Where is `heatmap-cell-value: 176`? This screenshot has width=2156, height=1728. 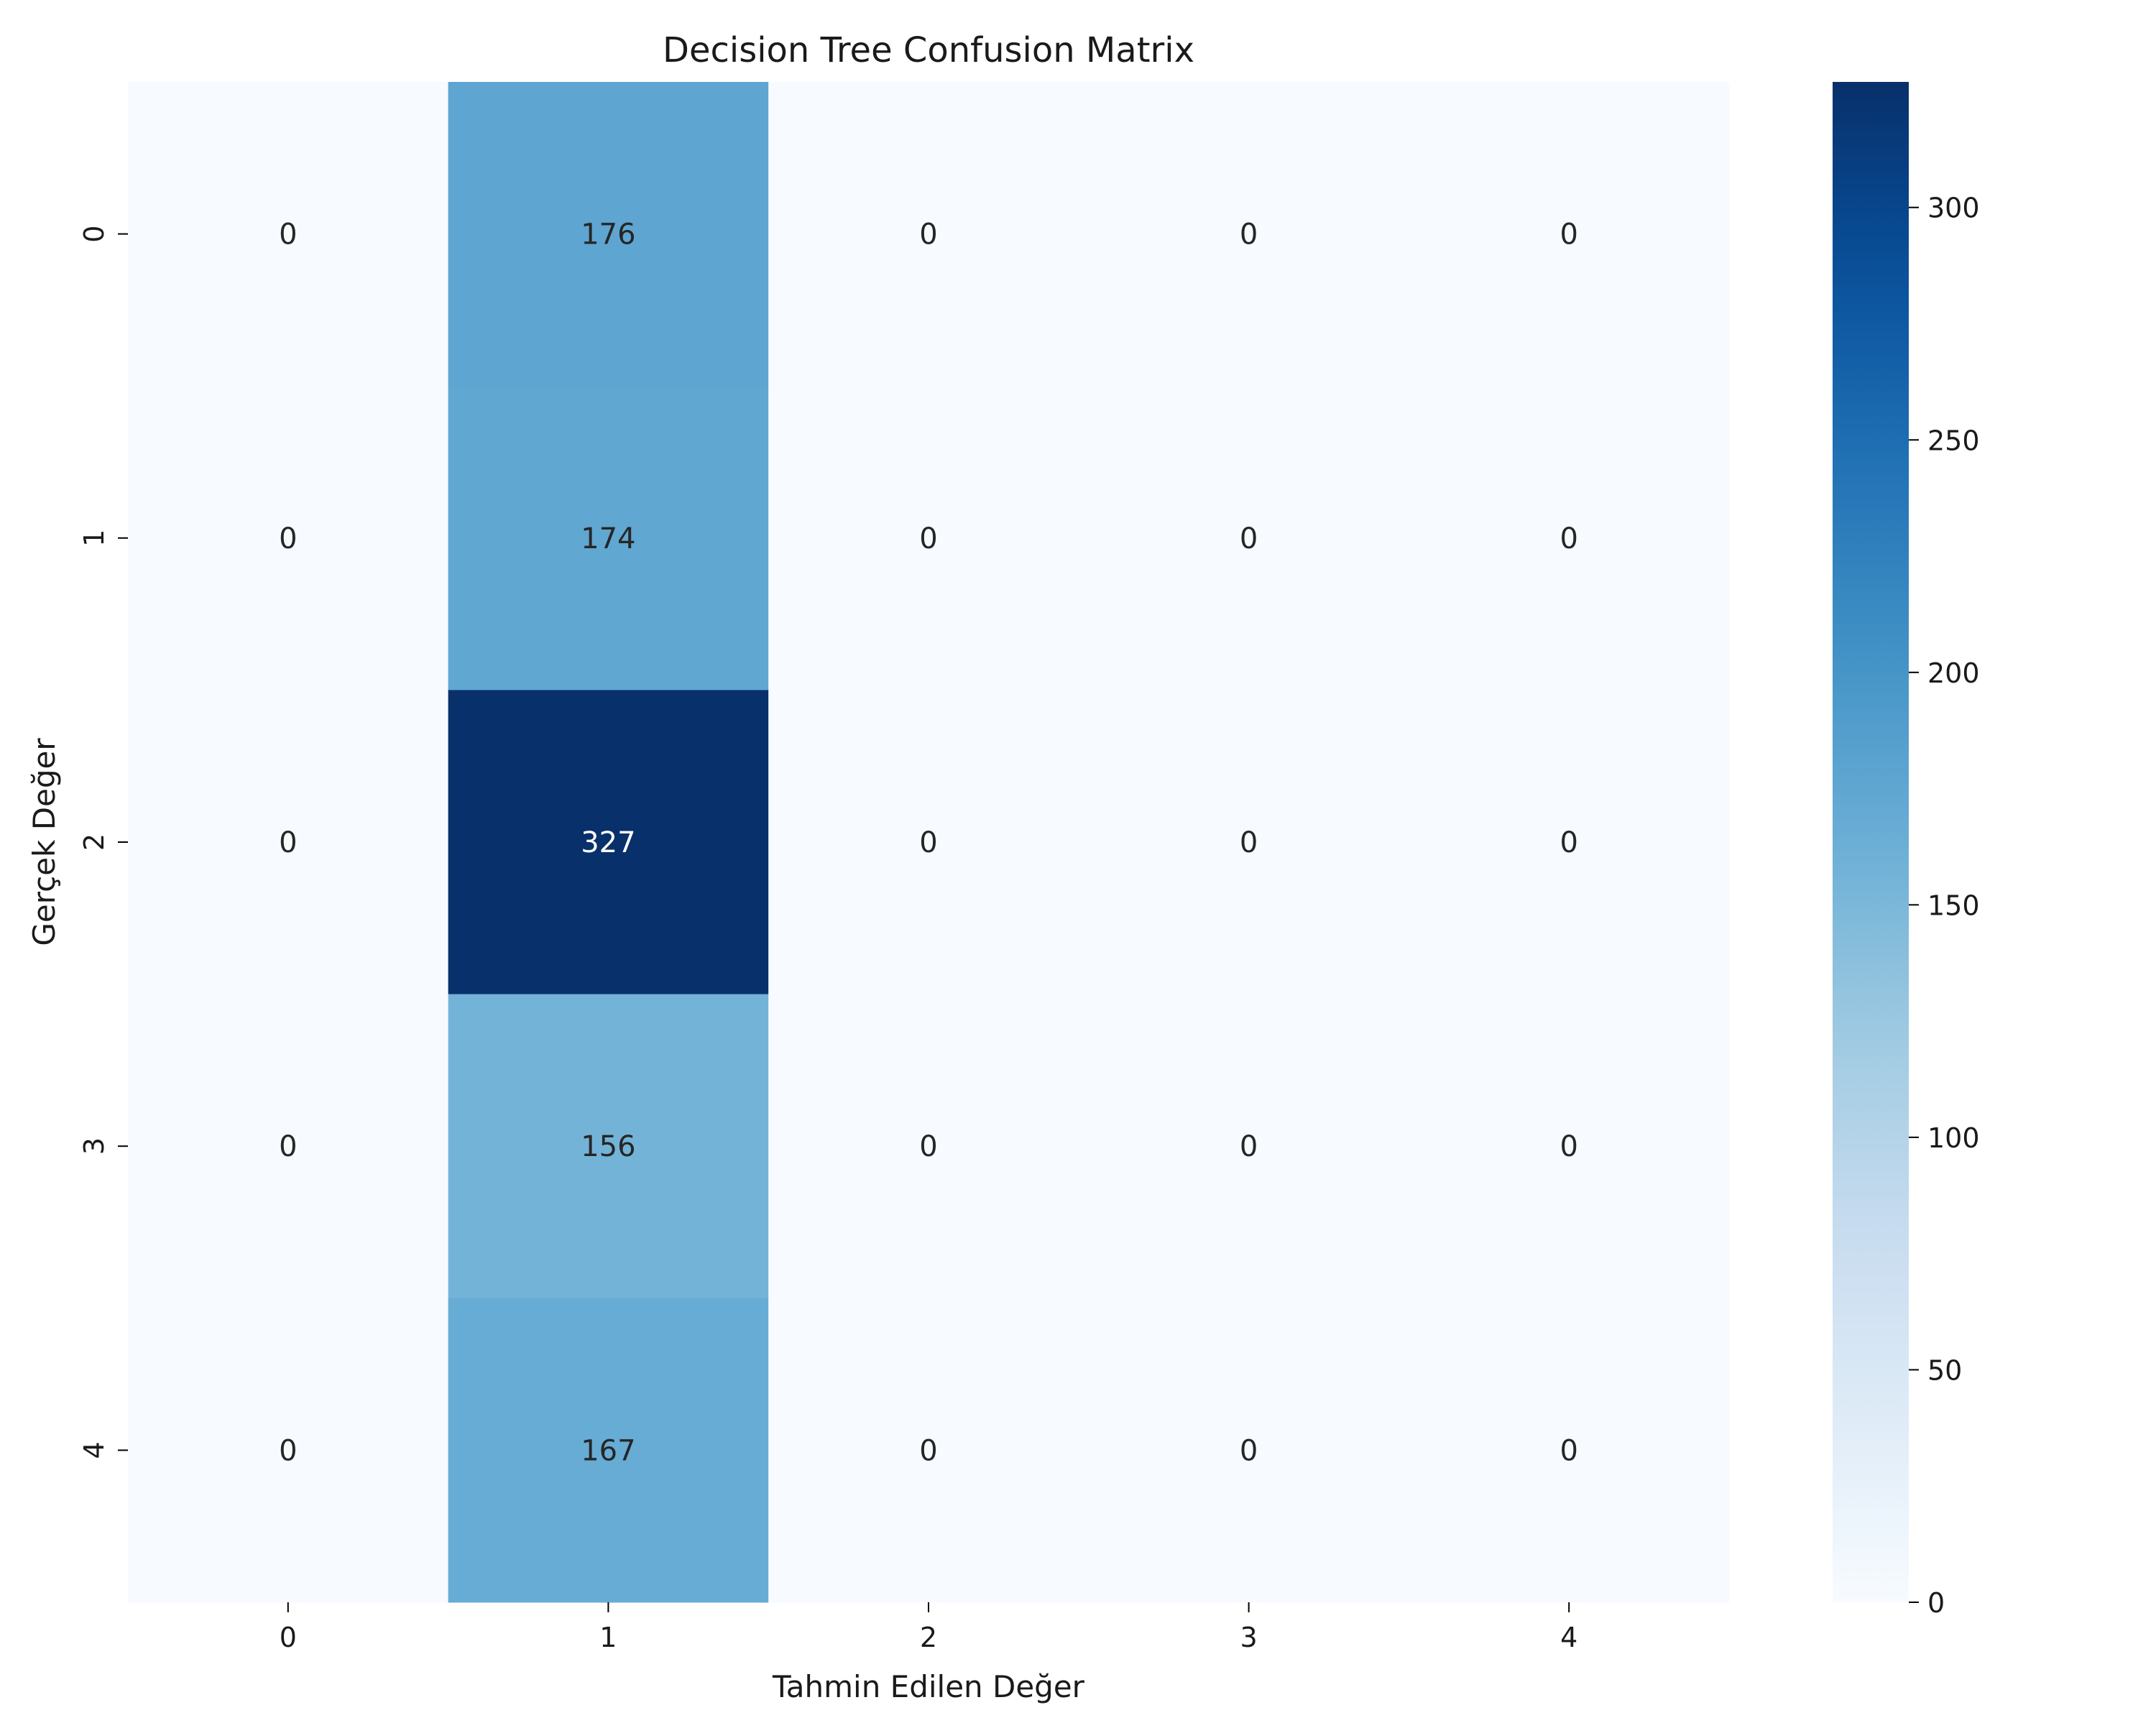 heatmap-cell-value: 176 is located at coordinates (608, 235).